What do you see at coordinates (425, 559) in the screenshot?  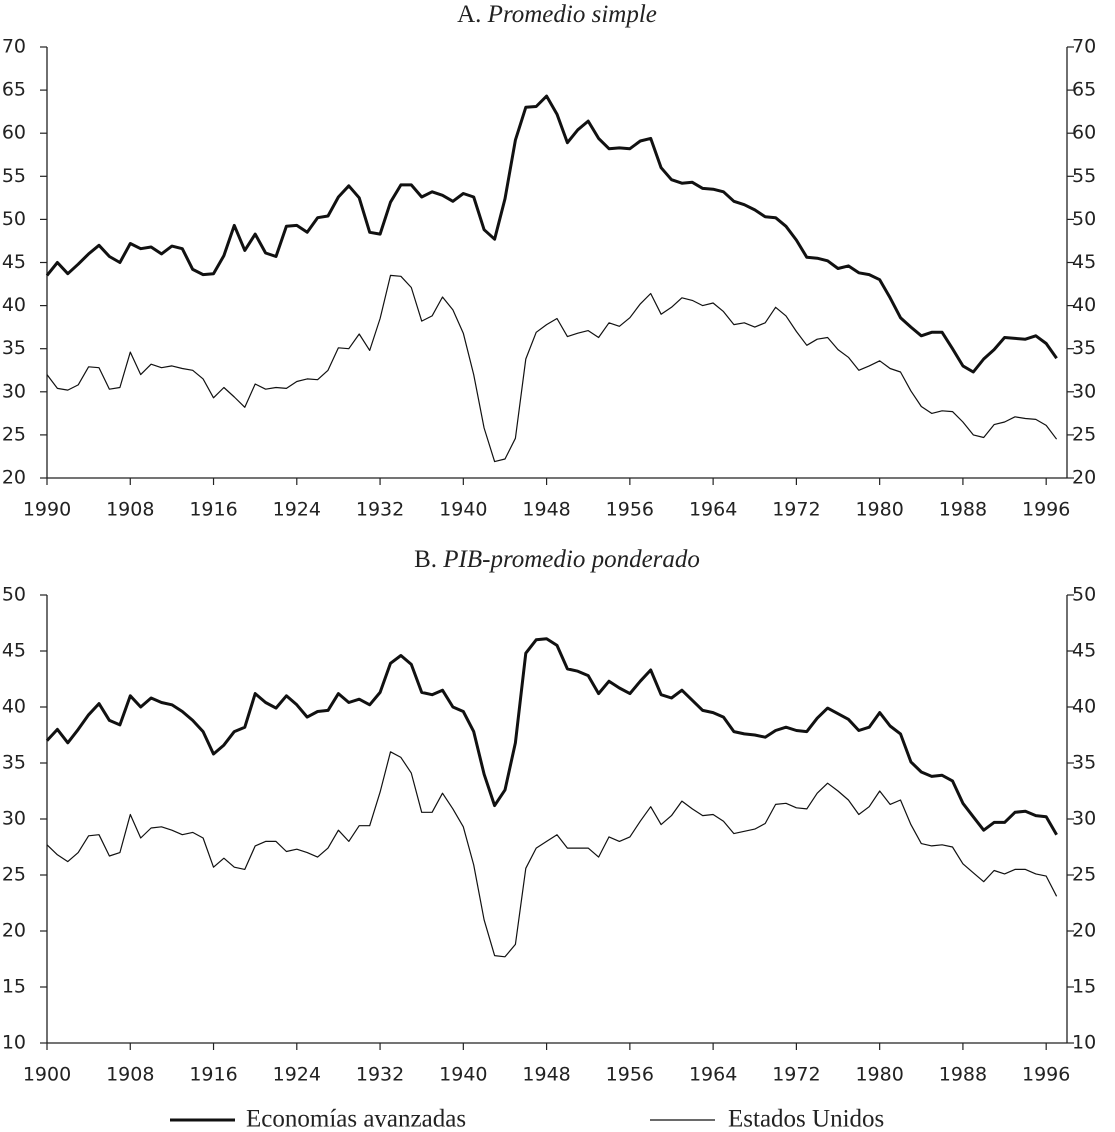 I see `panel-label: B.` at bounding box center [425, 559].